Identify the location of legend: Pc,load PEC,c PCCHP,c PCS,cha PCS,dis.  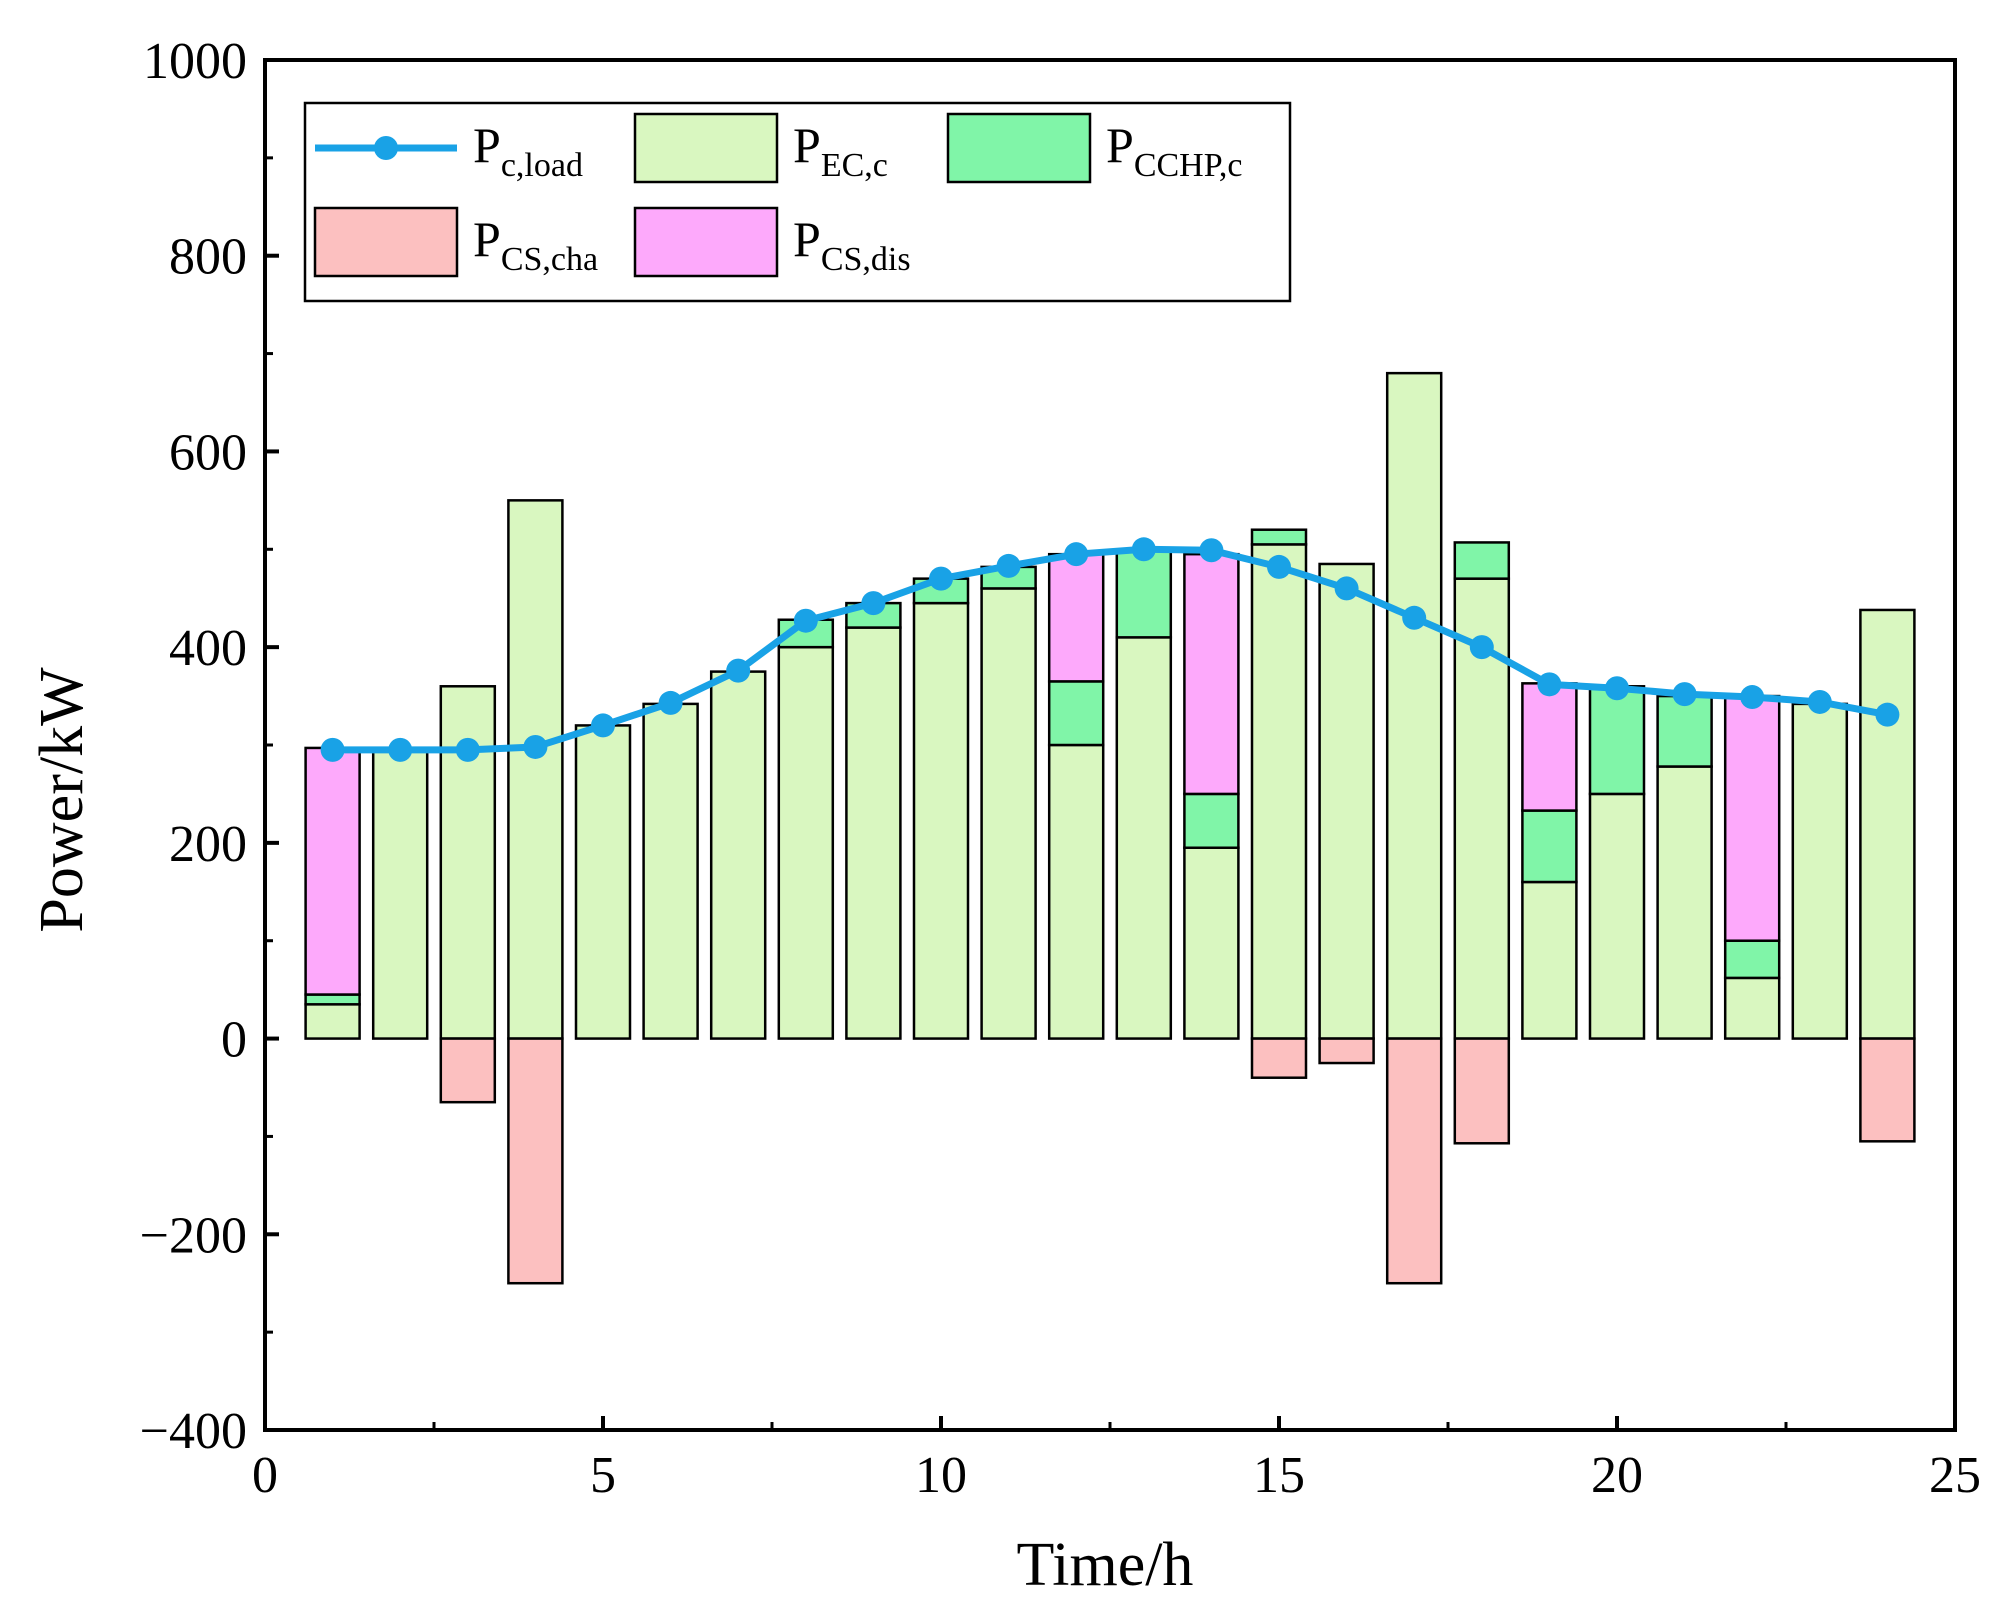
(797, 202).